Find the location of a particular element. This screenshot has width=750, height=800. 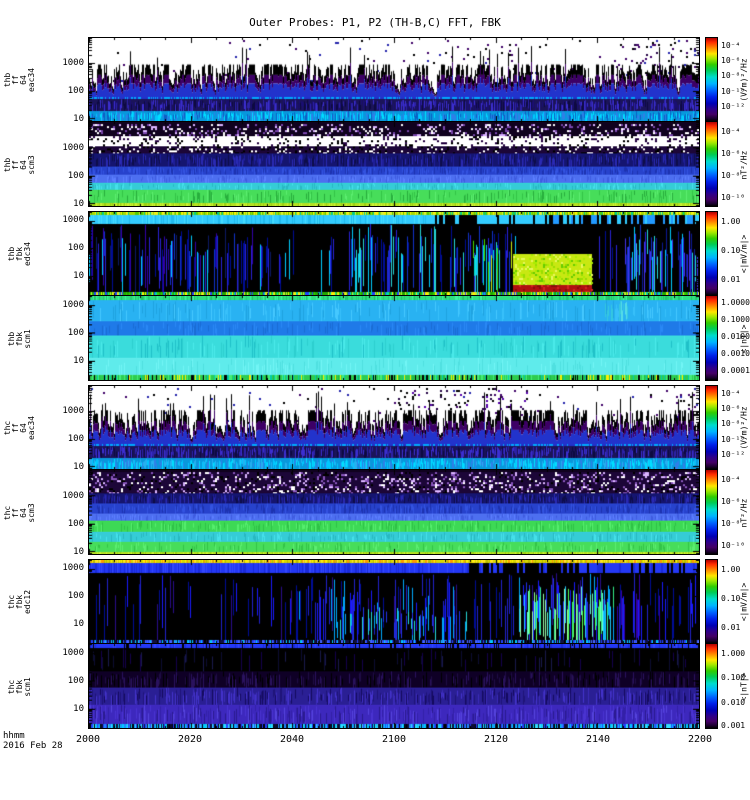

time-format-label: hhmm is located at coordinates (14, 736).